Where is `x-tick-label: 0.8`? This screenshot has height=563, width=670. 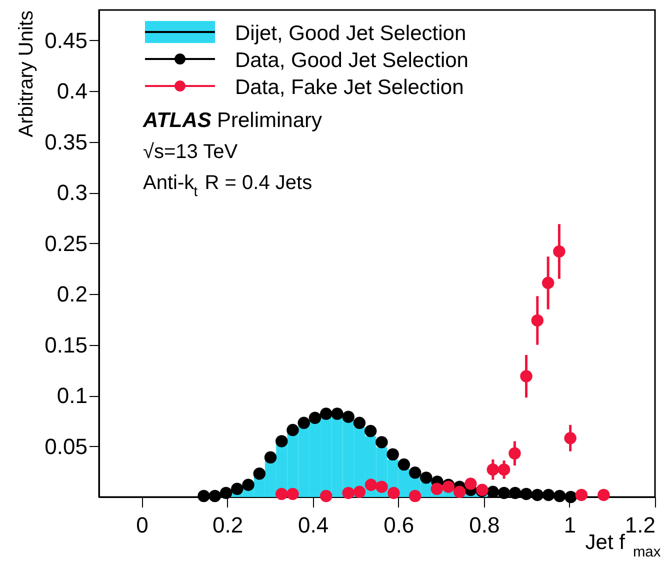 x-tick-label: 0.8 is located at coordinates (484, 525).